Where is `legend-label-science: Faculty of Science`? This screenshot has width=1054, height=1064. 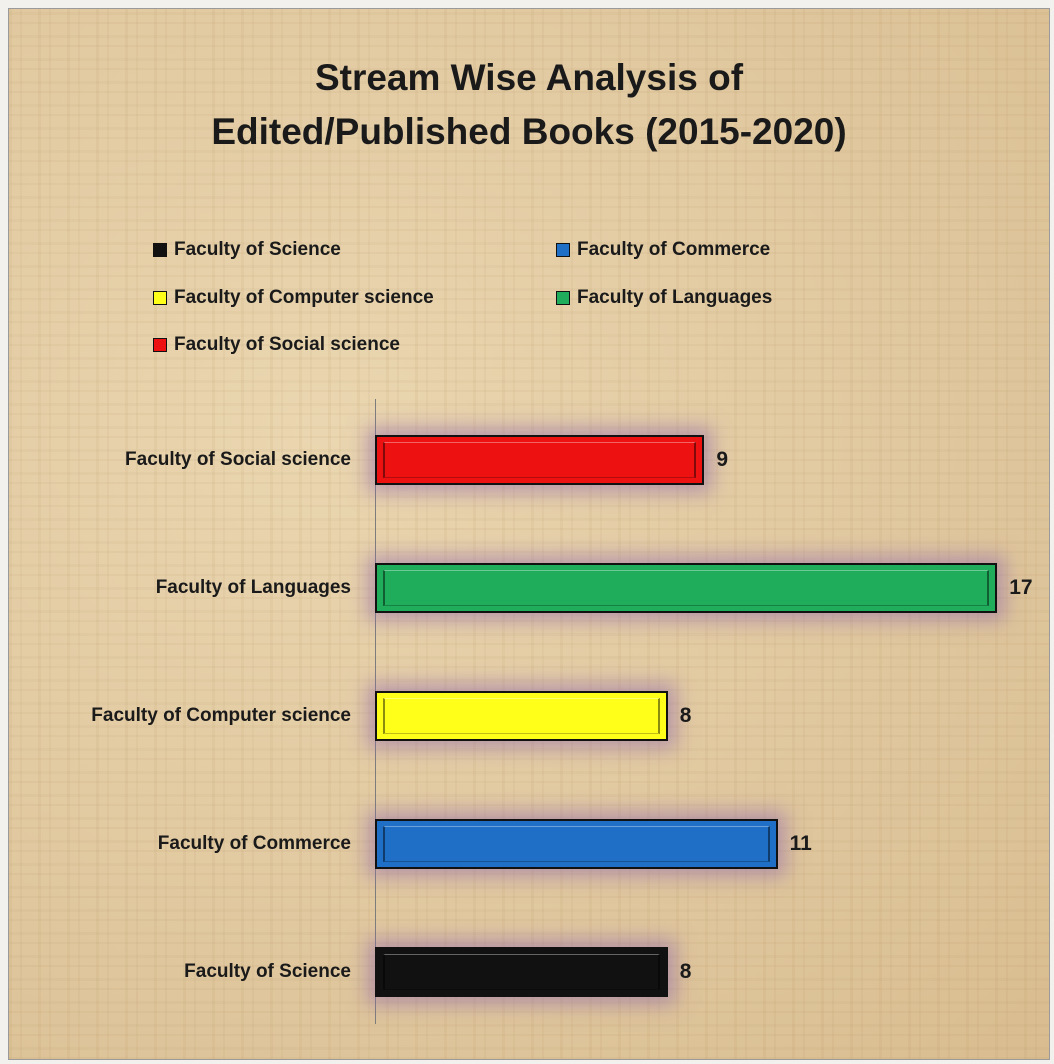 legend-label-science: Faculty of Science is located at coordinates (257, 249).